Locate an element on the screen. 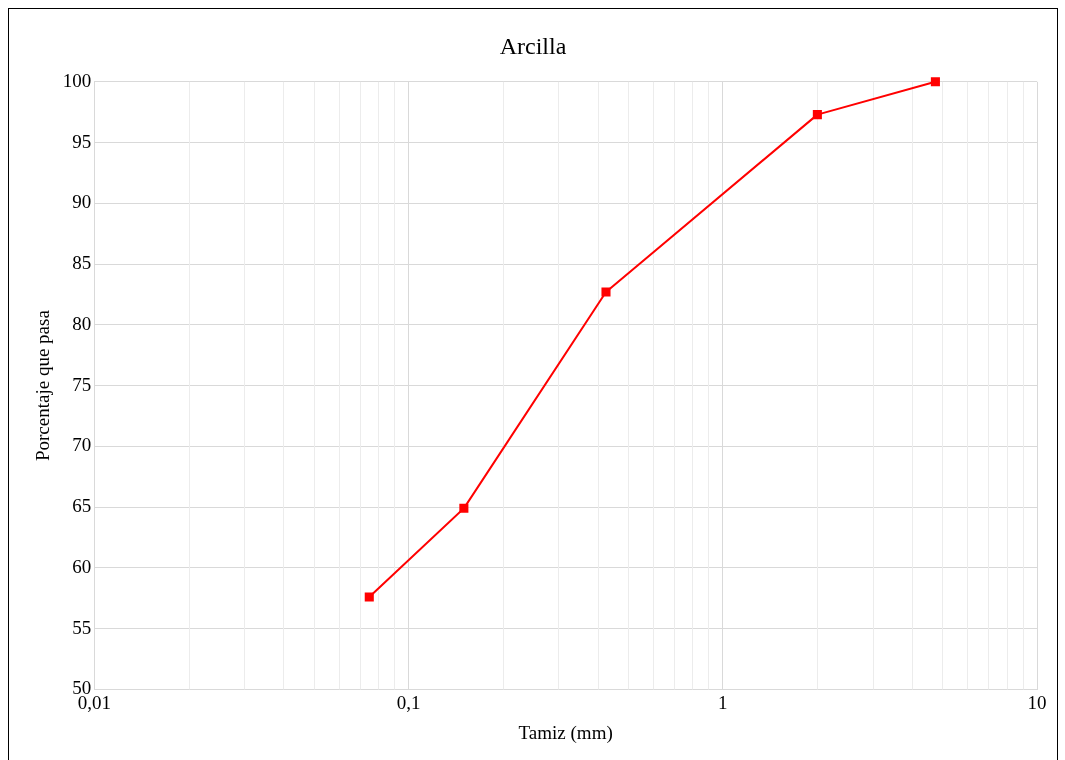 This screenshot has height=760, width=1065. y-tick-label: 65 is located at coordinates (82, 506).